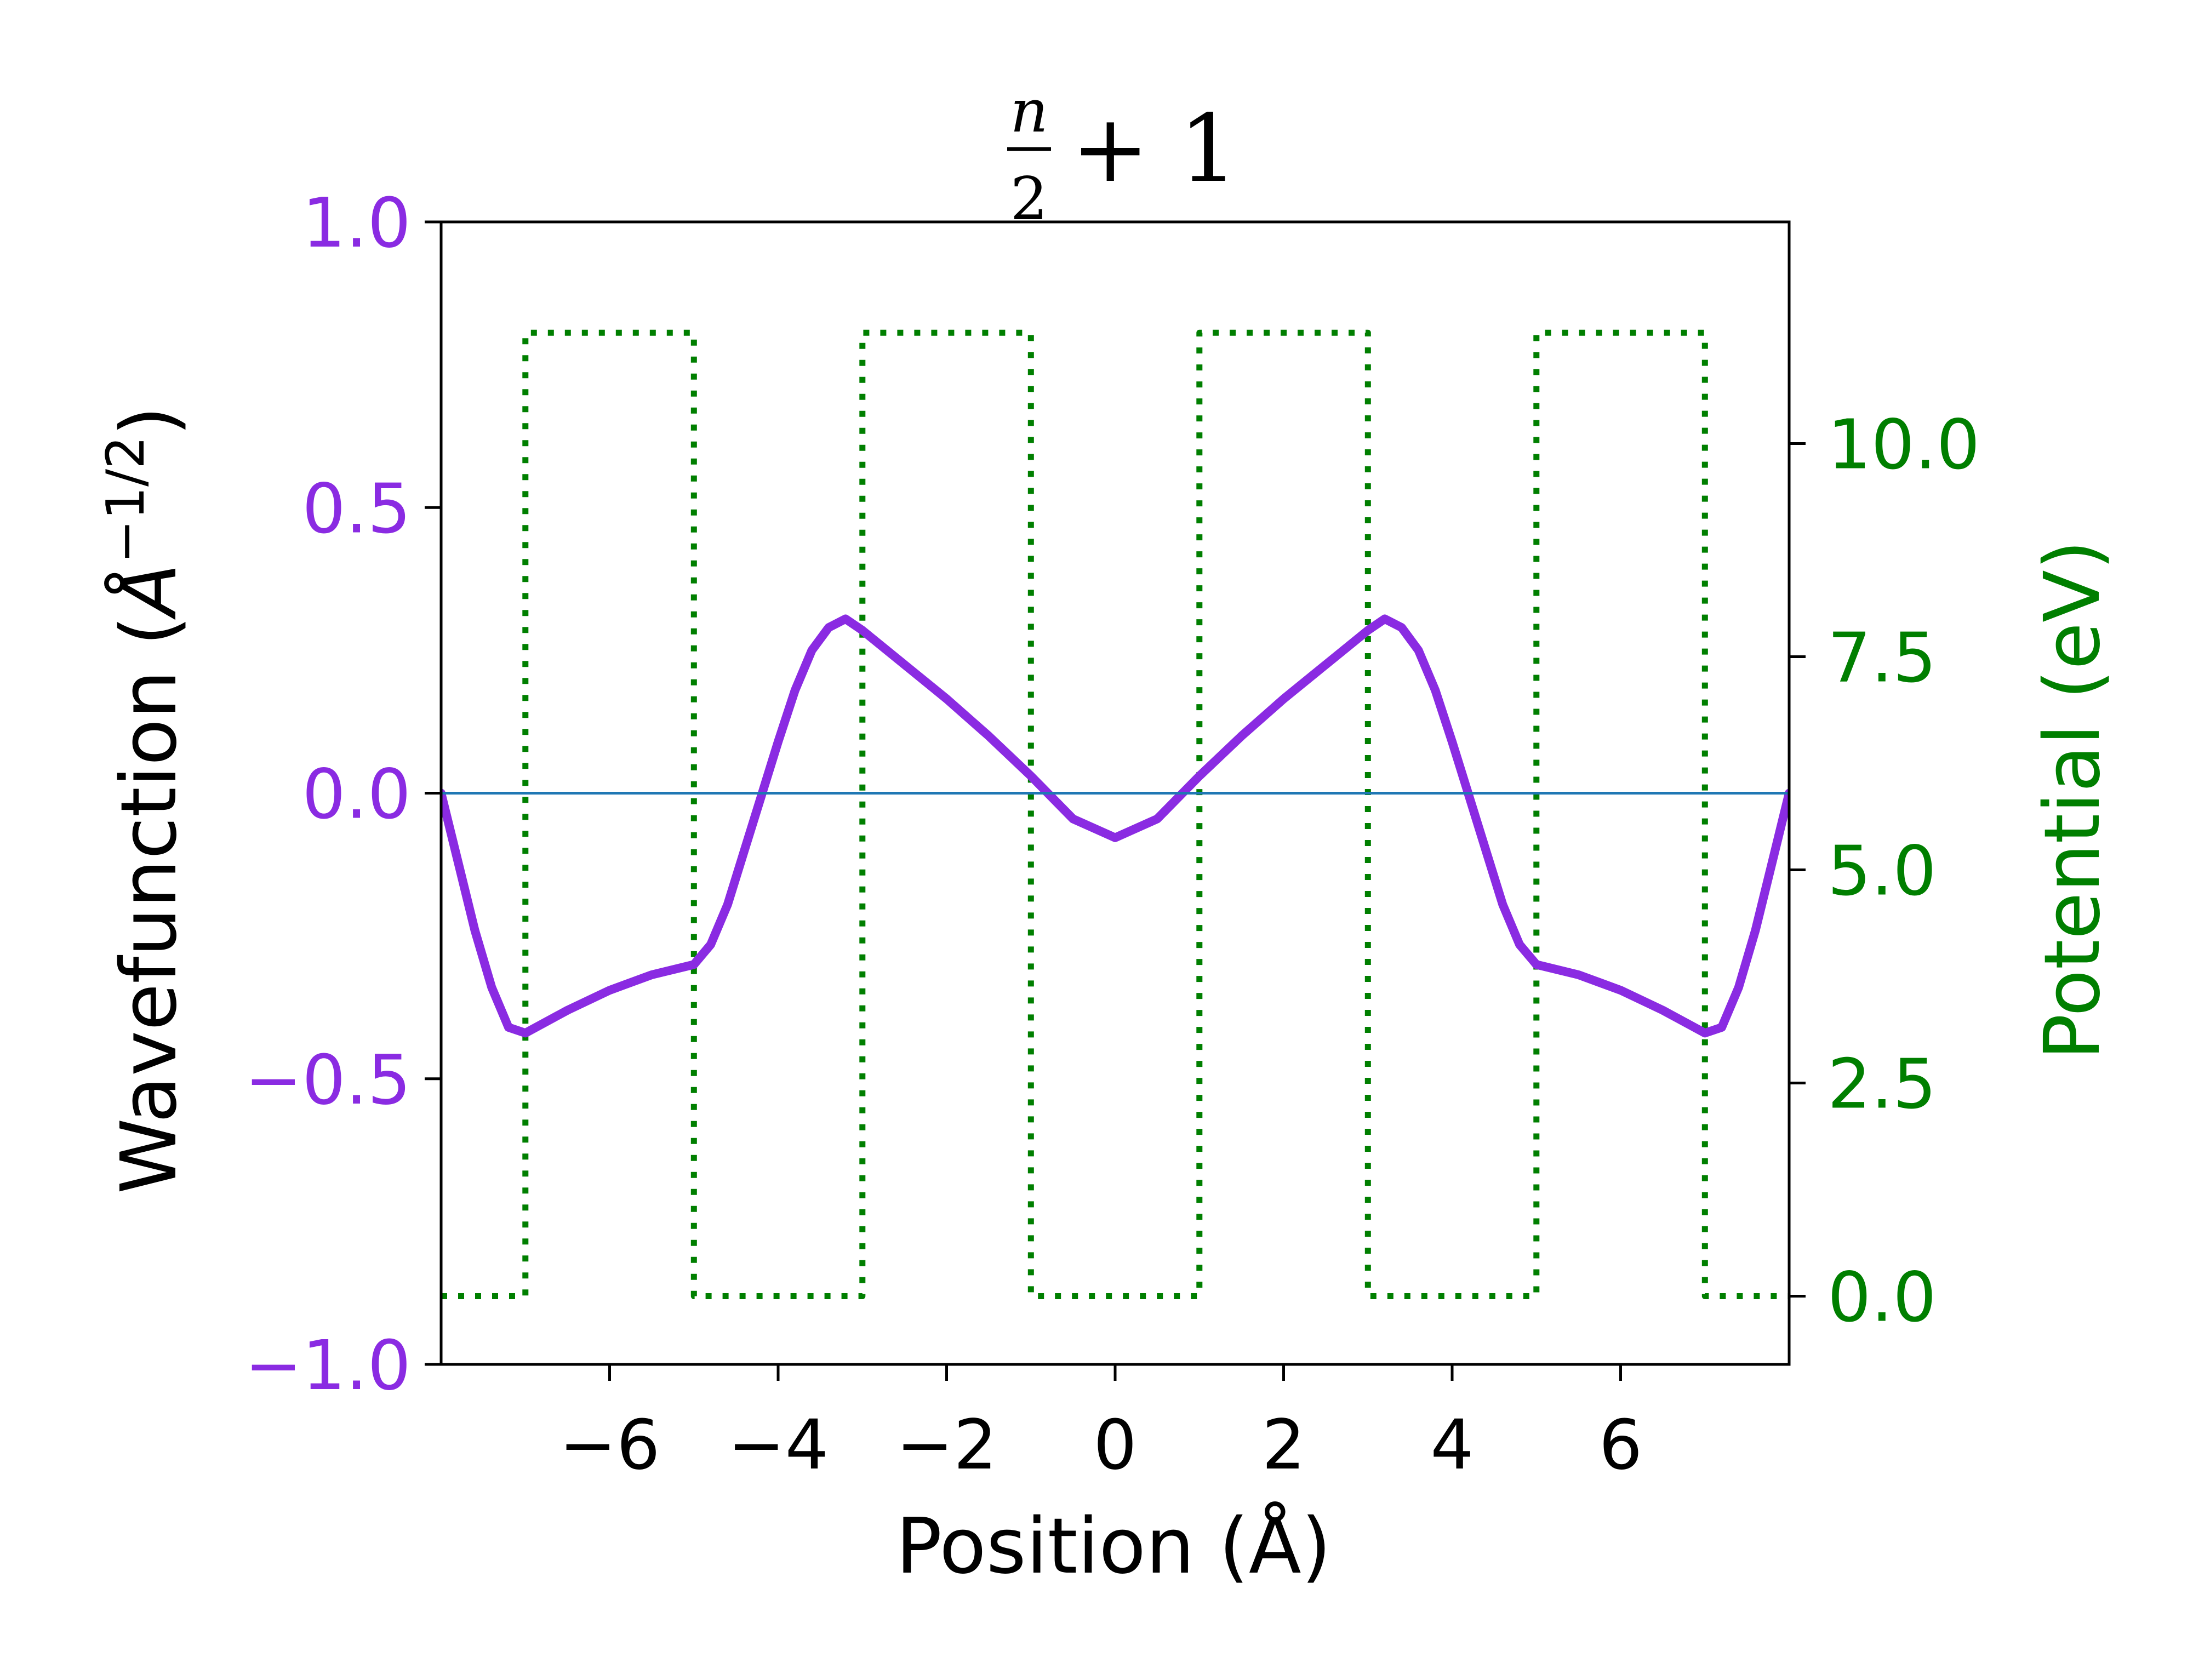 This screenshot has height=1680, width=2193. What do you see at coordinates (1029, 111) in the screenshot?
I see `title-numerator: n` at bounding box center [1029, 111].